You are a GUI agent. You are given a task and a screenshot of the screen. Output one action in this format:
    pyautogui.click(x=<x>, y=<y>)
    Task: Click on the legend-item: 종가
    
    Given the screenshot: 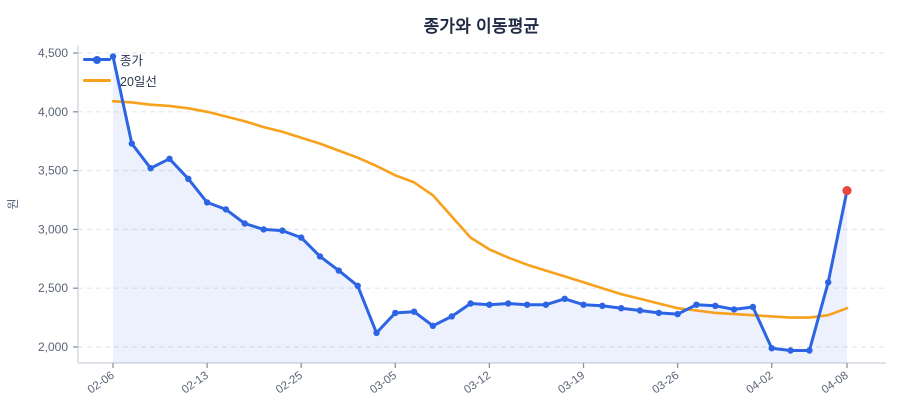 What is the action you would take?
    pyautogui.click(x=120, y=59)
    